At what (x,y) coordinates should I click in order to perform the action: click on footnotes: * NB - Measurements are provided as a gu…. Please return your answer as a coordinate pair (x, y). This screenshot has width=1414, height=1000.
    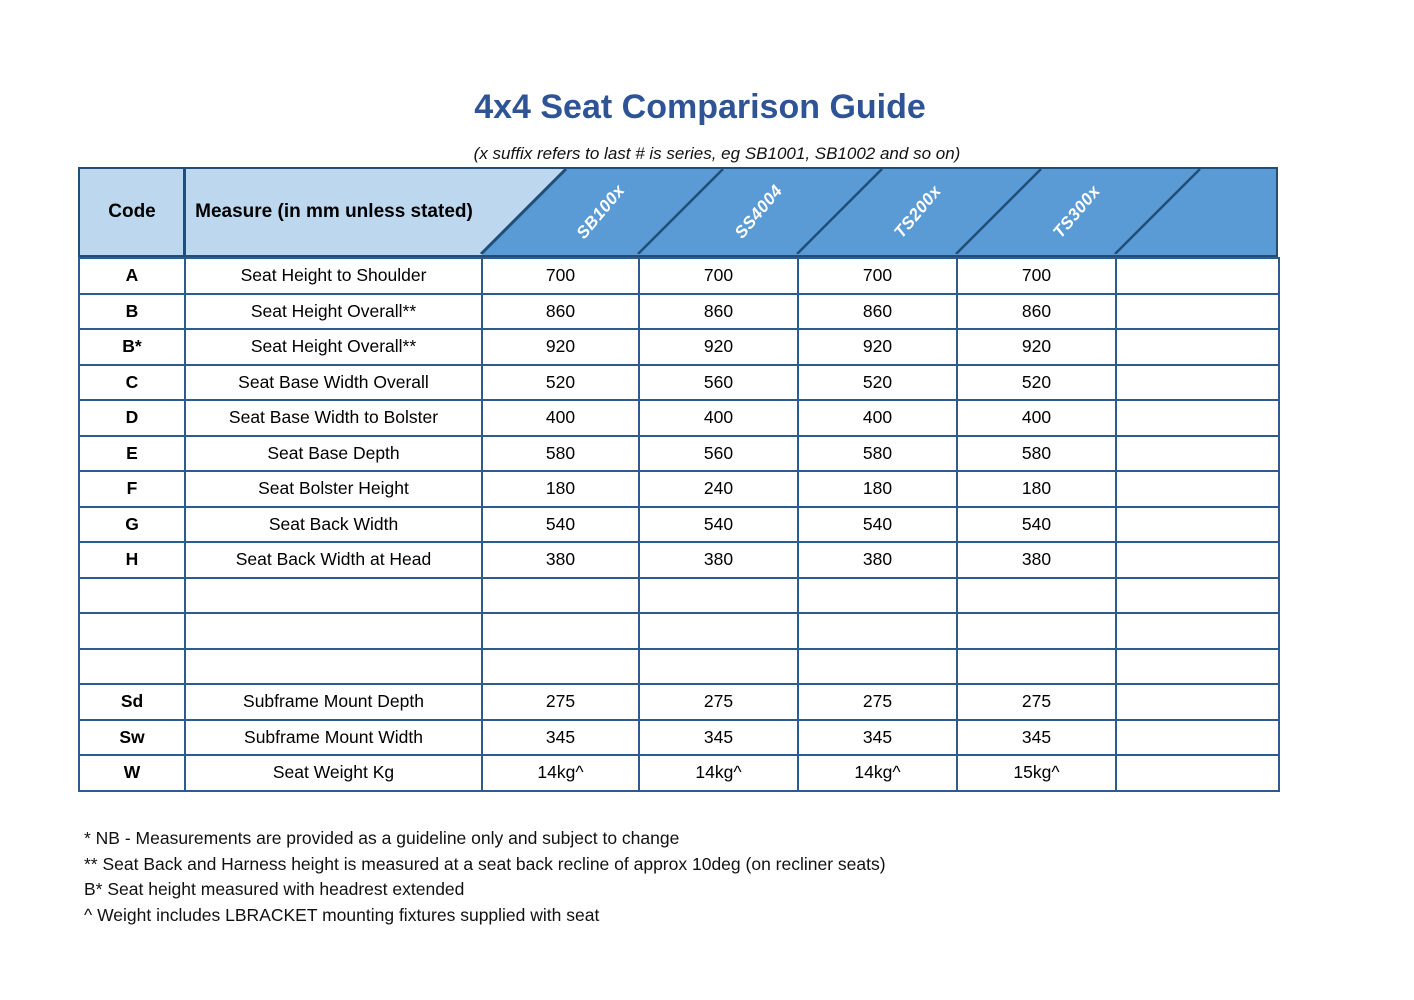
    Looking at the image, I should click on (485, 877).